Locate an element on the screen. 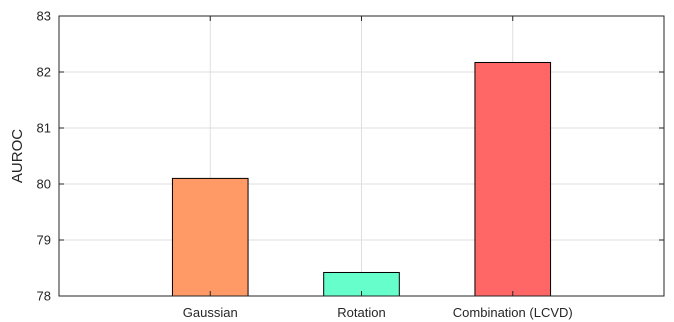  y-tick-label: 78 is located at coordinates (44, 296).